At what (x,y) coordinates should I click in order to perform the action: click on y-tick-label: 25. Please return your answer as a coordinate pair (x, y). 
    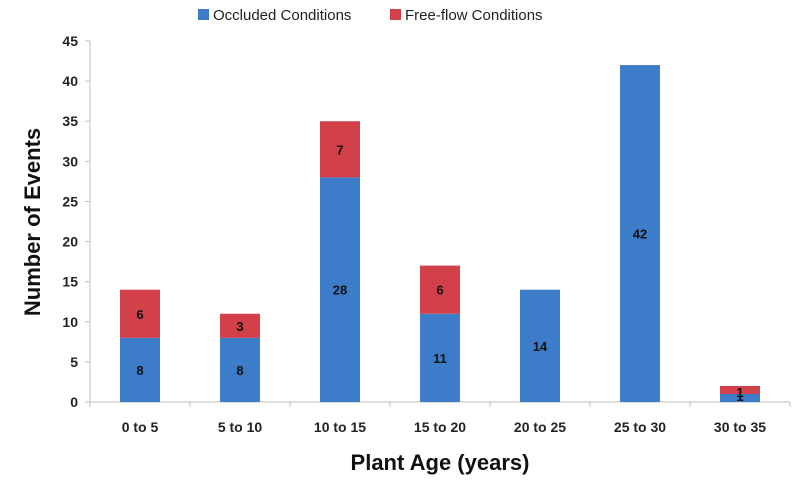
    Looking at the image, I should click on (70, 201).